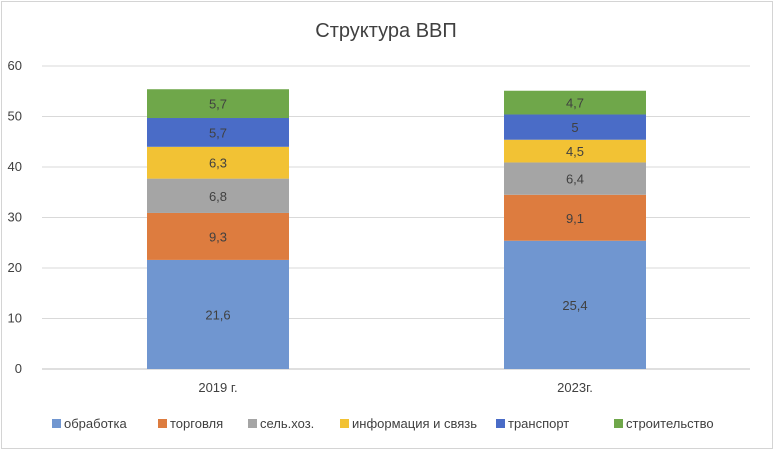 The width and height of the screenshot is (776, 452). I want to click on data-label: 6,4, so click(575, 179).